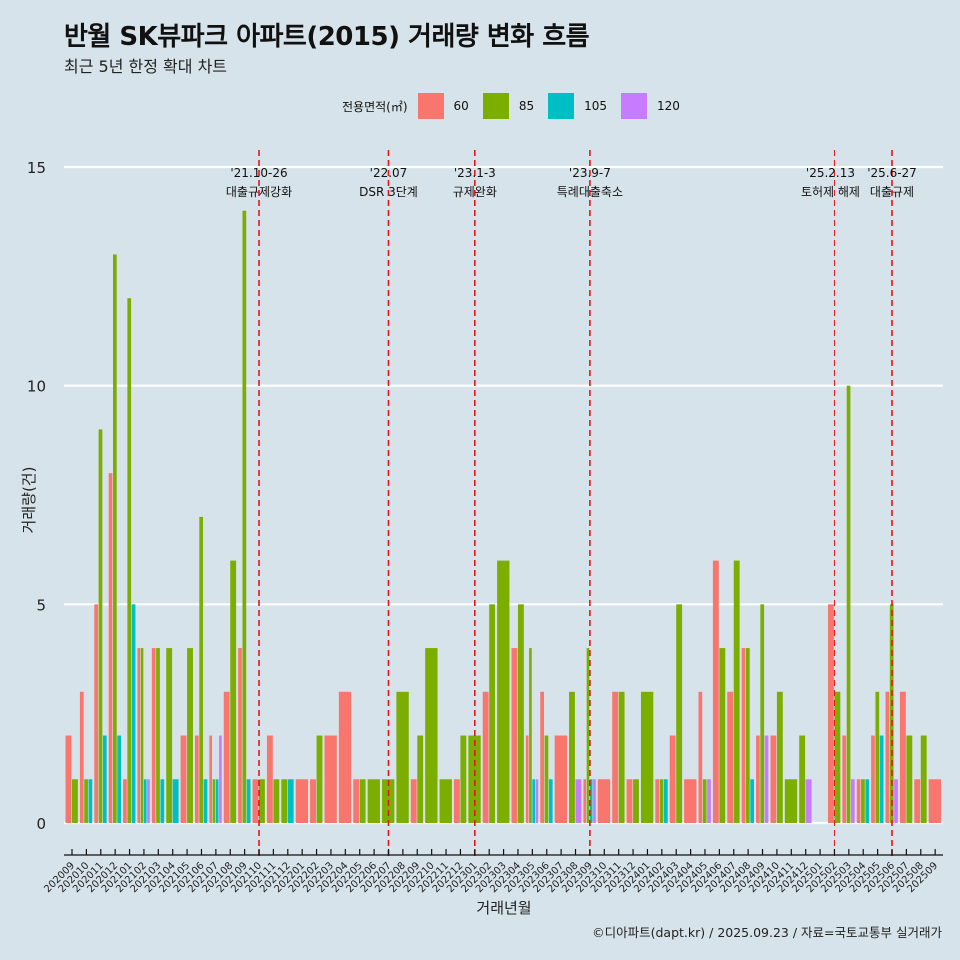 Image resolution: width=960 pixels, height=960 pixels. What do you see at coordinates (590, 192) in the screenshot?
I see `event-label: 특례대출축소` at bounding box center [590, 192].